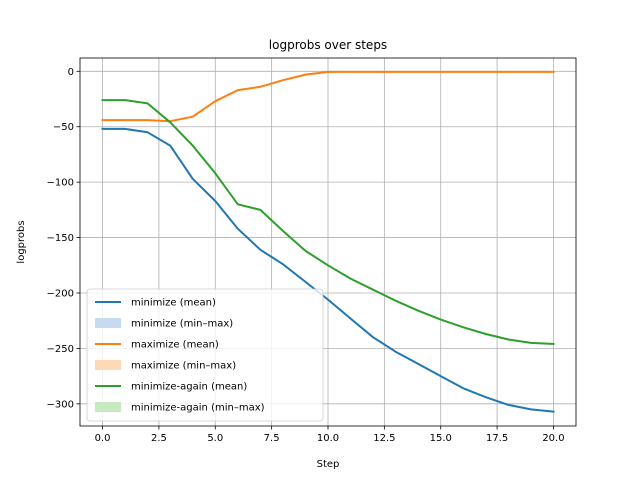 The image size is (640, 480). What do you see at coordinates (175, 345) in the screenshot?
I see `legend-entry-label: maximize (mean)` at bounding box center [175, 345].